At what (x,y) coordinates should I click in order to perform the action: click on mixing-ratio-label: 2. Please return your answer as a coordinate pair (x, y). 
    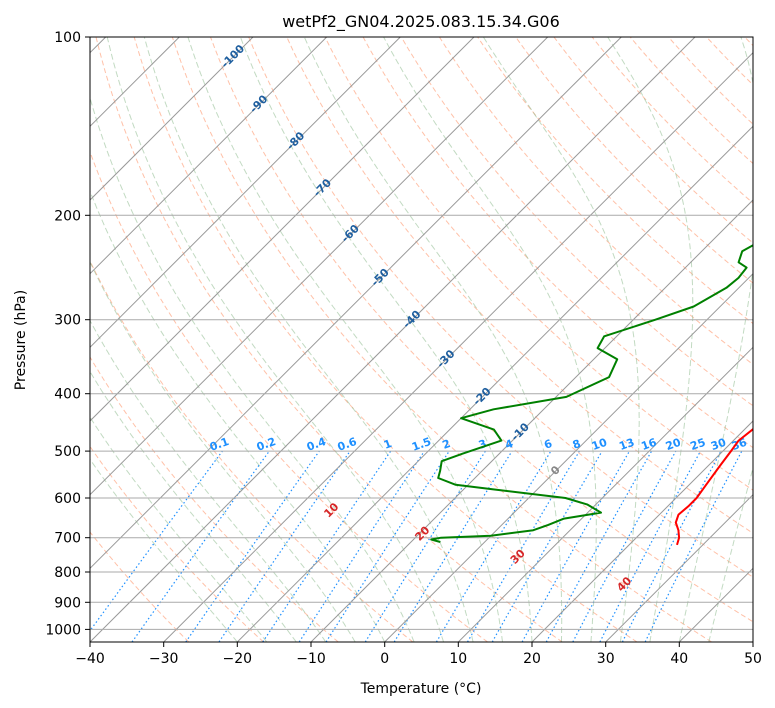
    Looking at the image, I should click on (447, 444).